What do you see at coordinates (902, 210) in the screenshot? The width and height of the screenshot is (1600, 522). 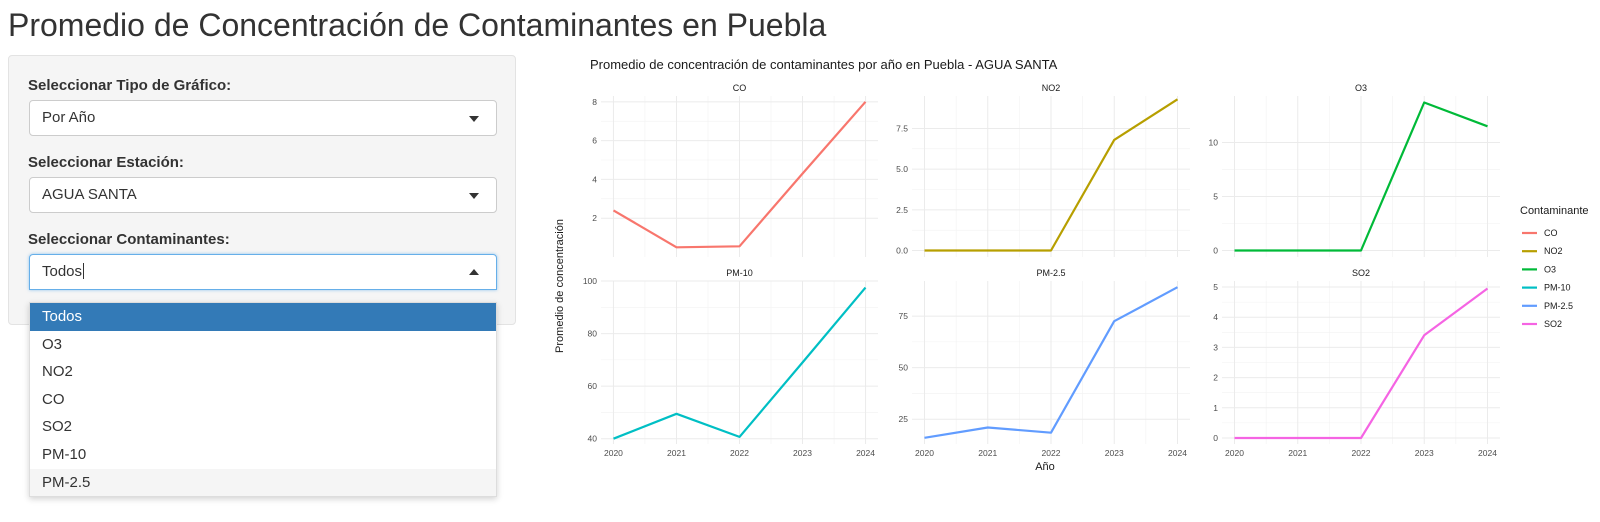 I see `y-tick-label: 2.5` at bounding box center [902, 210].